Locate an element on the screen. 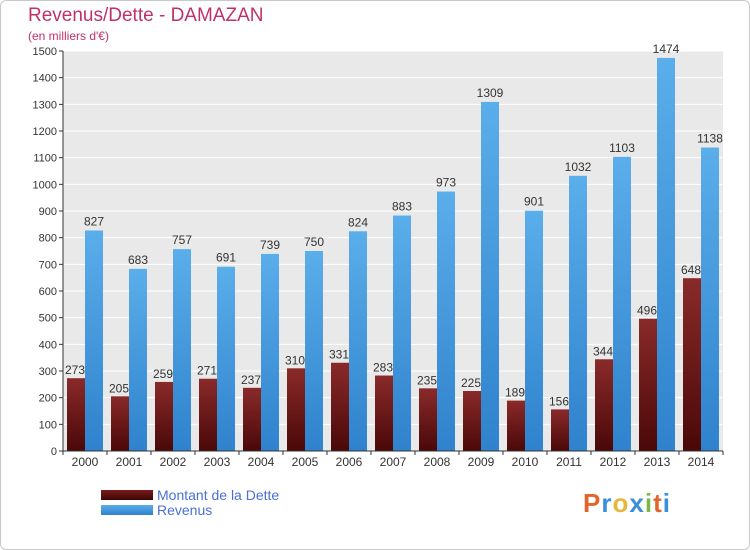 This screenshot has height=550, width=750. bar-label-dette: 259 is located at coordinates (163, 374).